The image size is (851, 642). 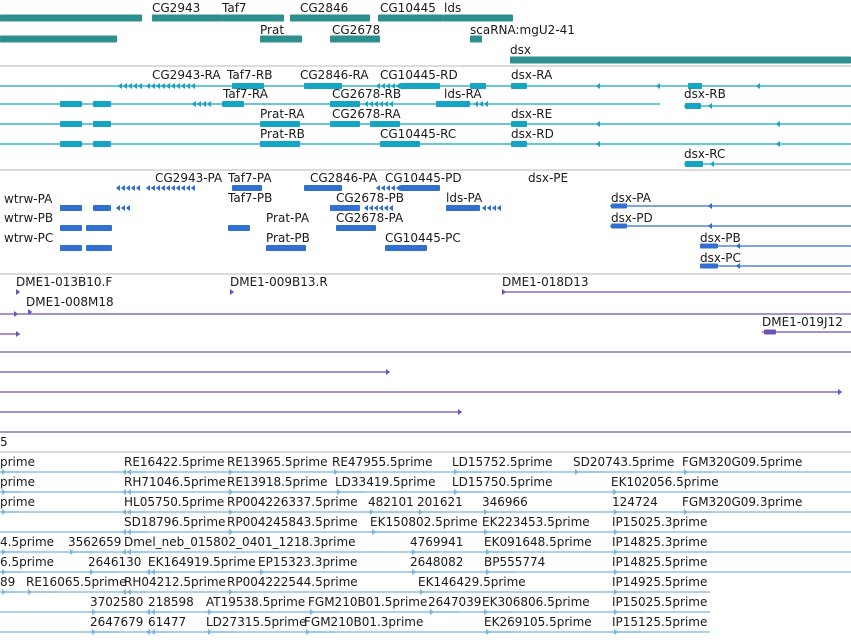 What do you see at coordinates (452, 8) in the screenshot?
I see `gene-label-lds: lds` at bounding box center [452, 8].